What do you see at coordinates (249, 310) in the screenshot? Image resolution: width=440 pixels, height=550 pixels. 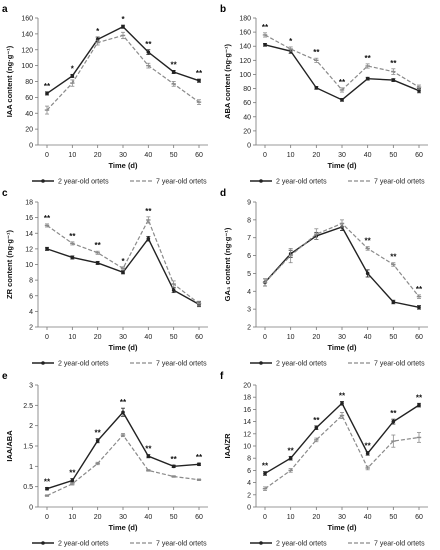 I see `y-tick-label: 3` at bounding box center [249, 310].